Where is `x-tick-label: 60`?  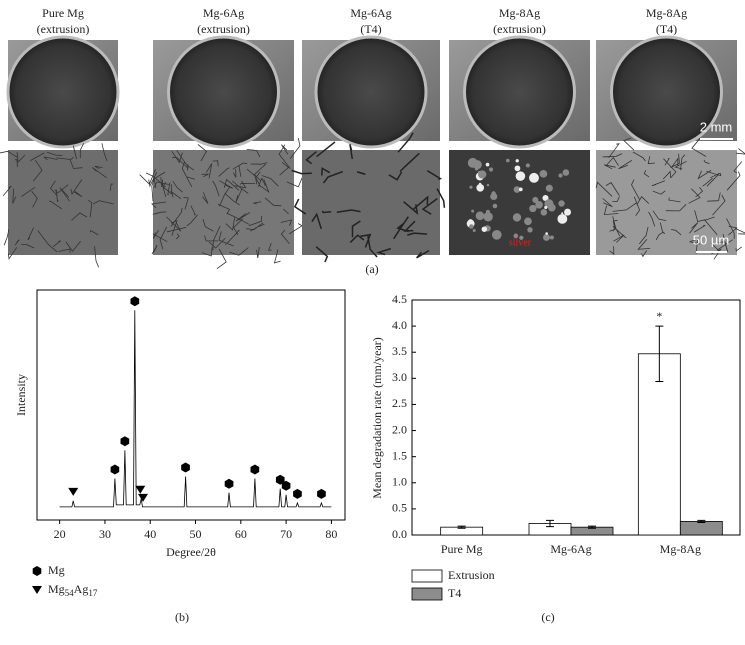
x-tick-label: 60 is located at coordinates (241, 534).